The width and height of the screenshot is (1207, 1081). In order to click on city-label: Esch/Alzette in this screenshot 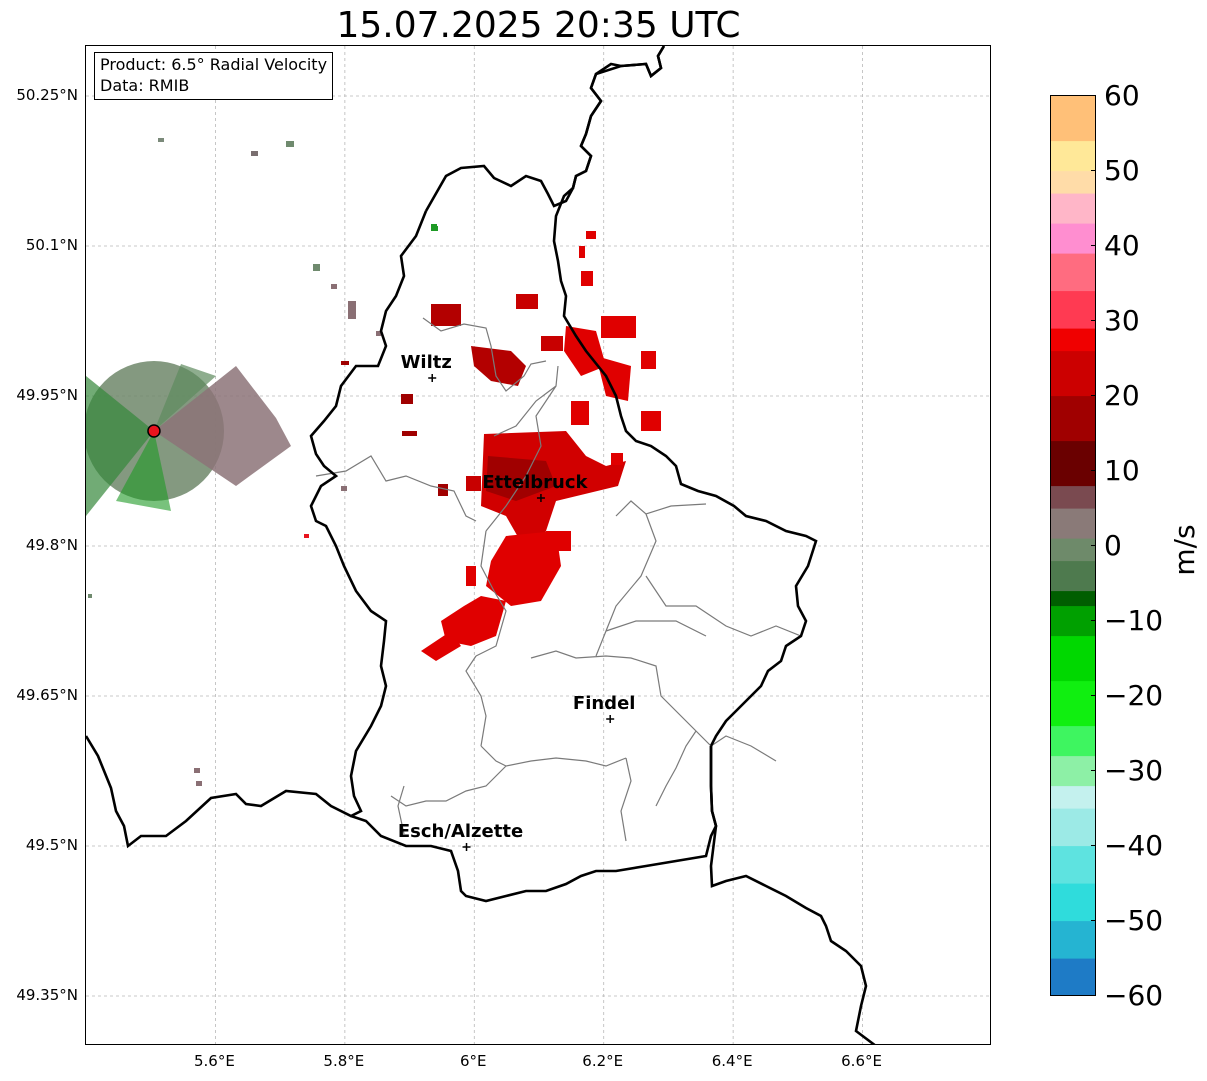, I will do `click(460, 831)`.